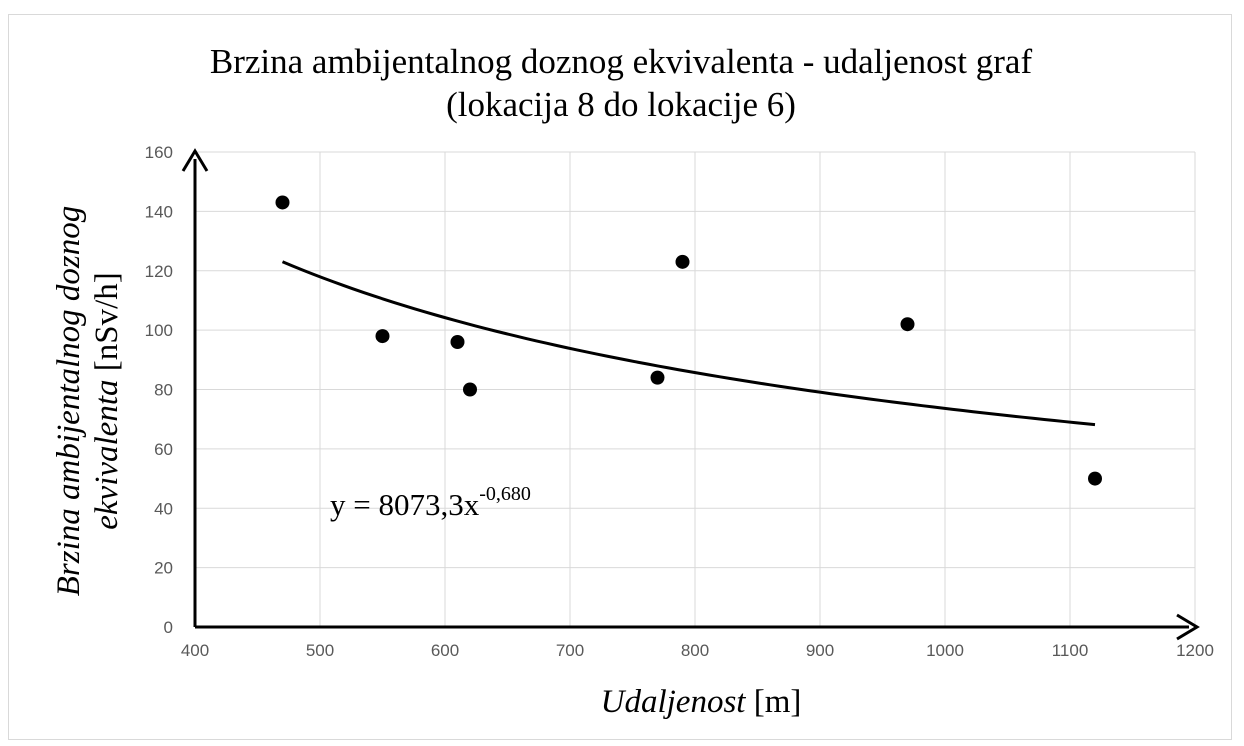 The height and width of the screenshot is (746, 1244). What do you see at coordinates (1188, 627) in the screenshot?
I see `x-axis-arrow-icon` at bounding box center [1188, 627].